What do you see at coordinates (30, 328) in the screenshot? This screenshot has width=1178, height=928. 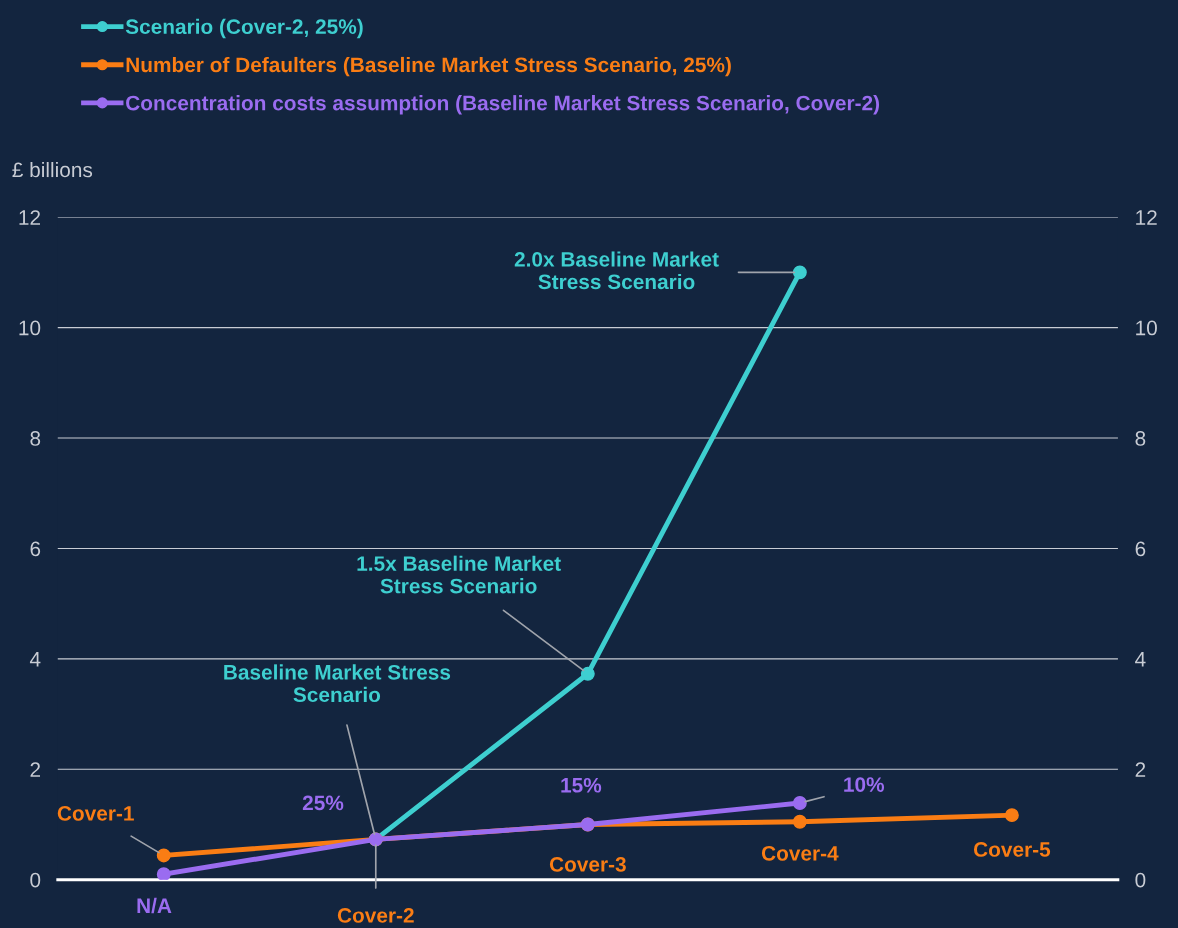 I see `y-tick-label: 10` at bounding box center [30, 328].